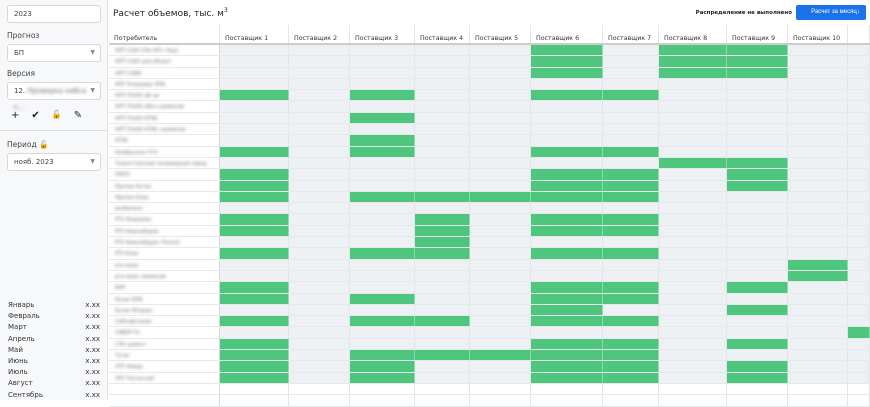 This screenshot has width=870, height=407. I want to click on header-supplier, so click(859, 34).